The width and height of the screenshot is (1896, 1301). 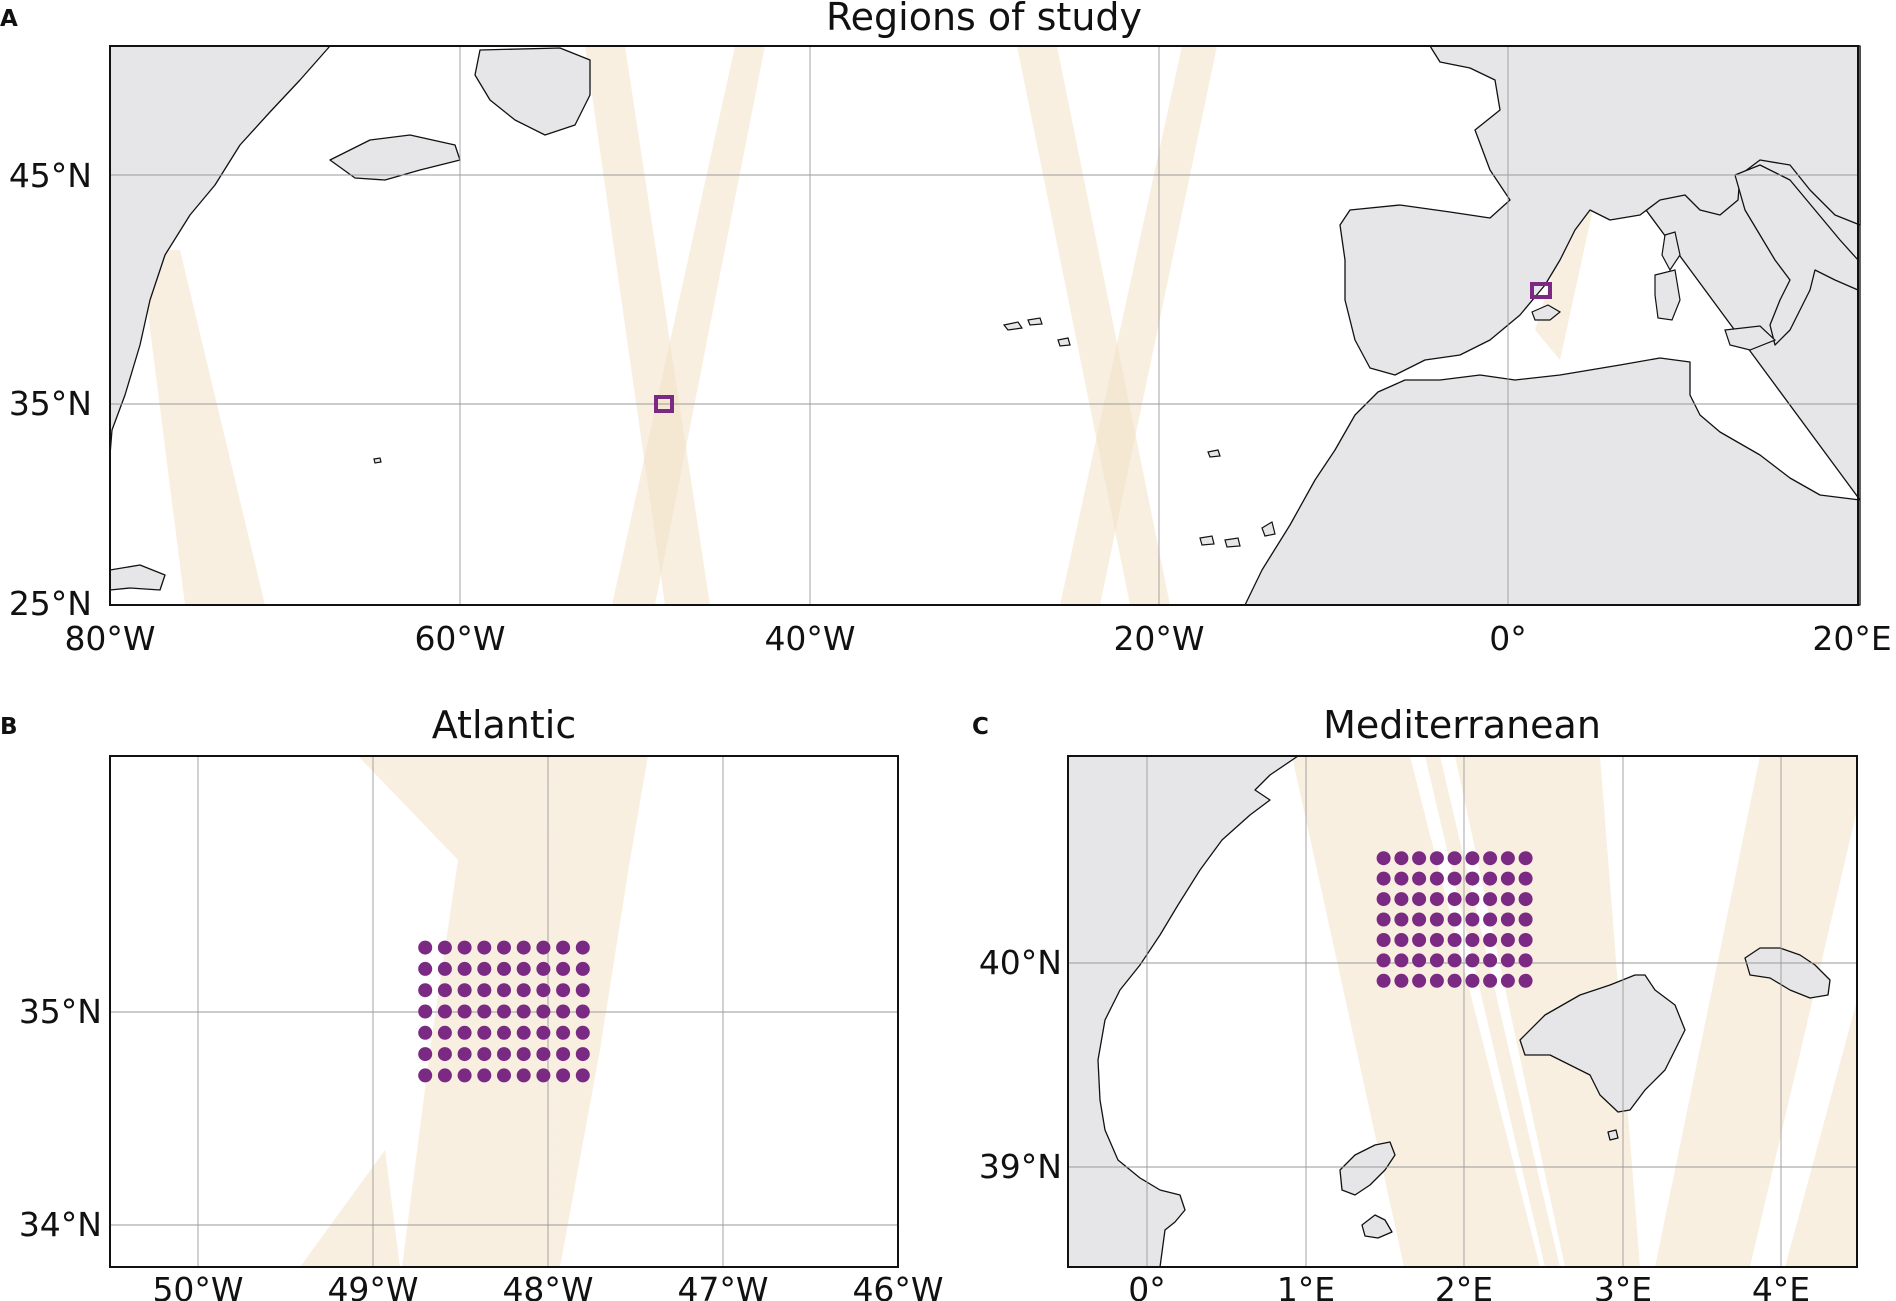 I want to click on mediterranean-sample-grid, so click(x=1454, y=919).